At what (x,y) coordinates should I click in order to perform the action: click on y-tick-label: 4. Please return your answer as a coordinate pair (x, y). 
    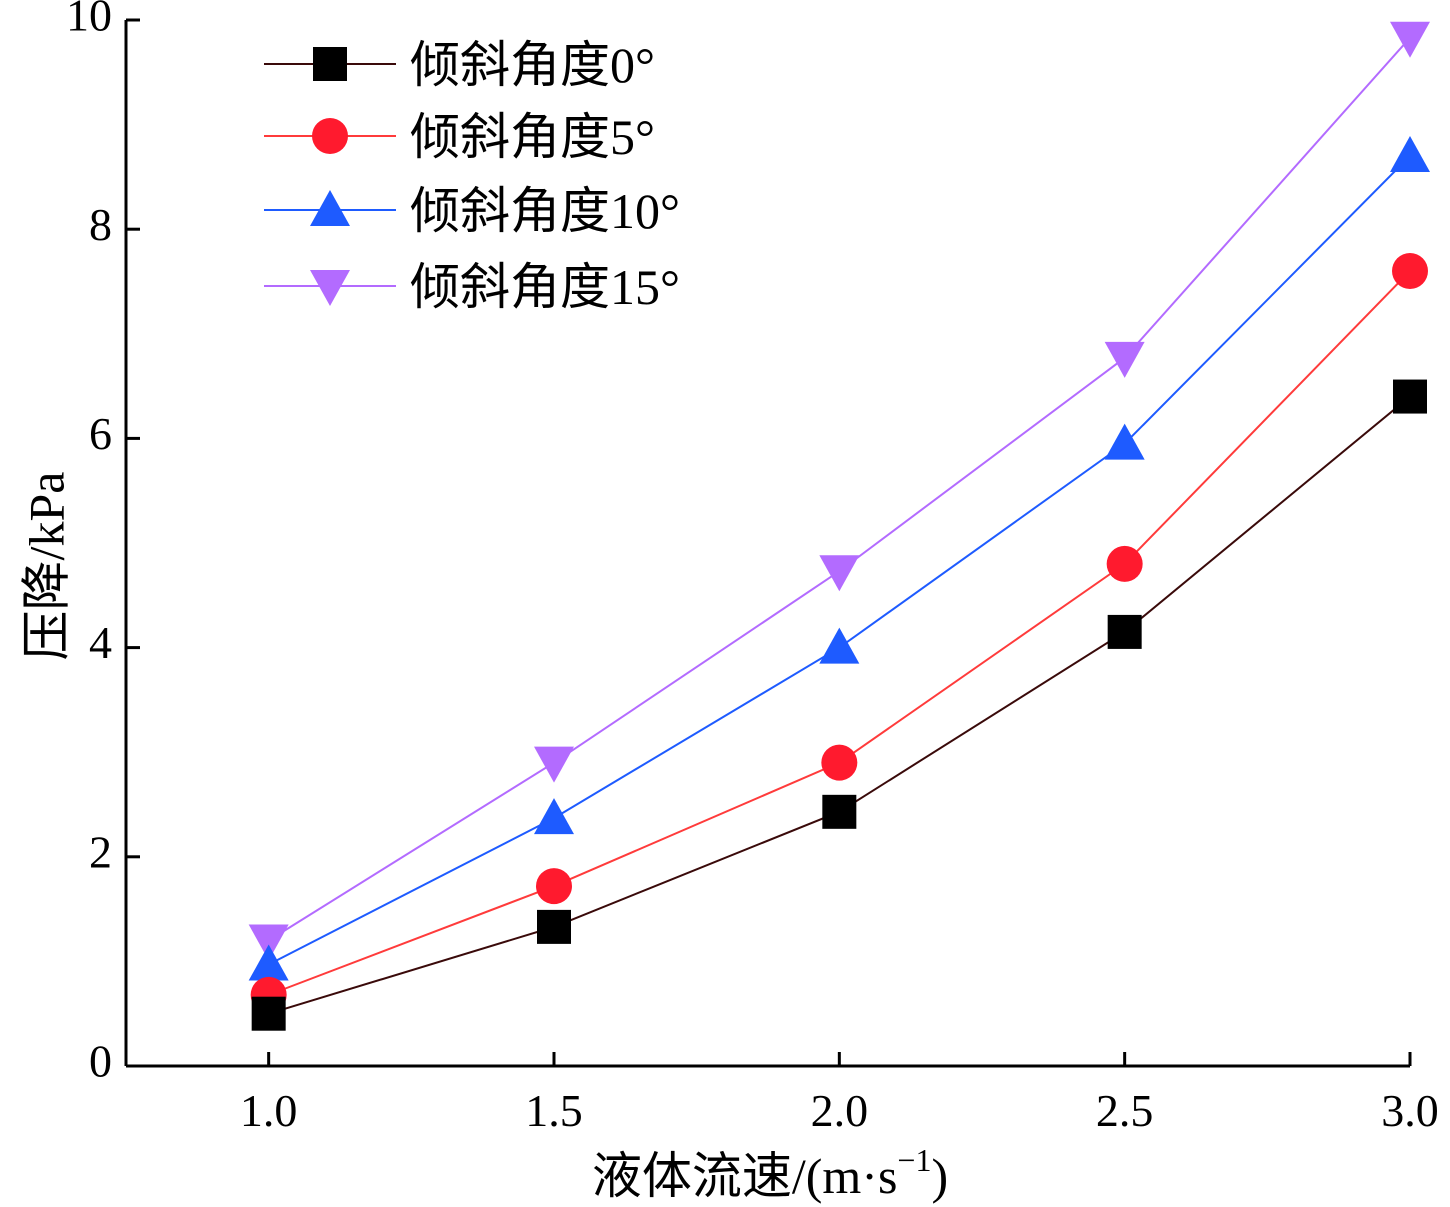
    Looking at the image, I should click on (100, 642).